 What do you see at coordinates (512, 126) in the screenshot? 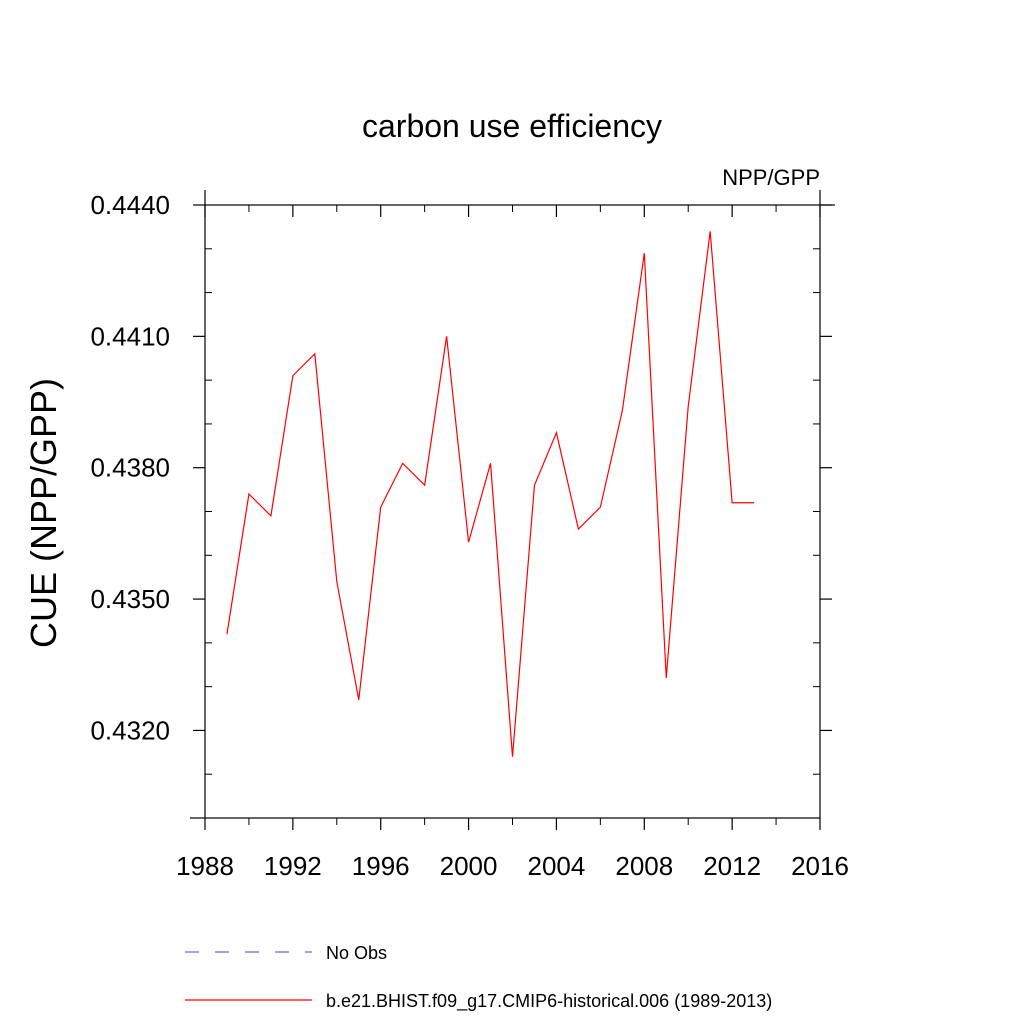
I see `chart-title: carbon use efficiency` at bounding box center [512, 126].